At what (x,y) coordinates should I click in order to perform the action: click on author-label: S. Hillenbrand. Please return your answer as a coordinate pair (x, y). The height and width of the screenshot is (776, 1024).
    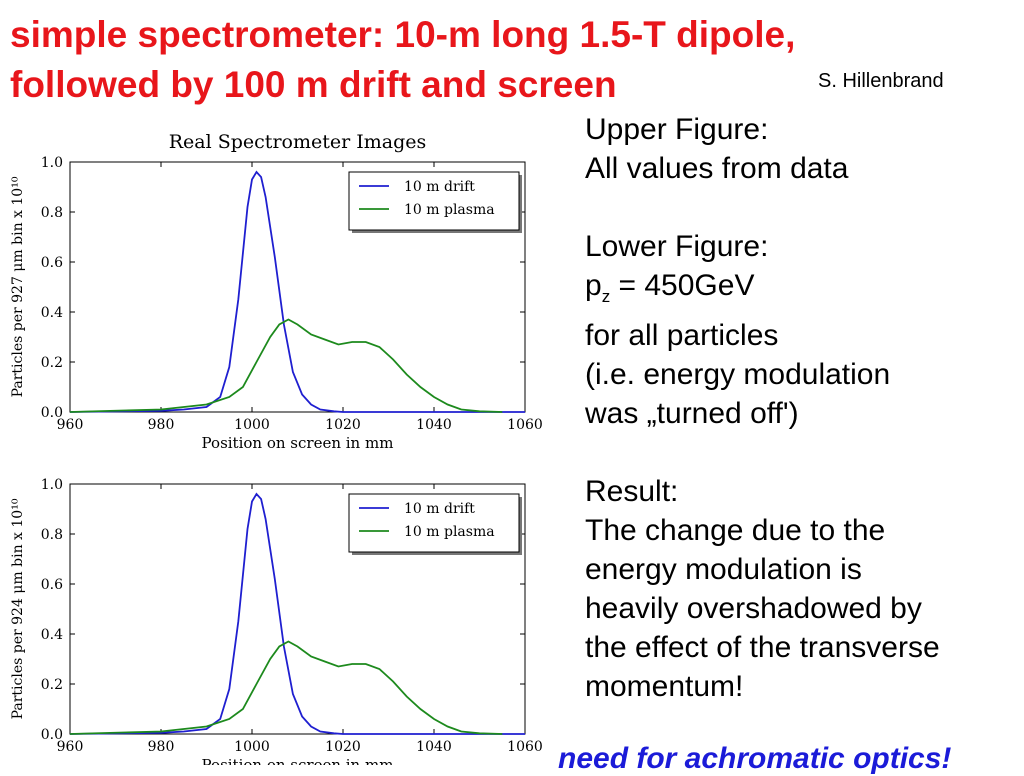
    Looking at the image, I should click on (881, 81).